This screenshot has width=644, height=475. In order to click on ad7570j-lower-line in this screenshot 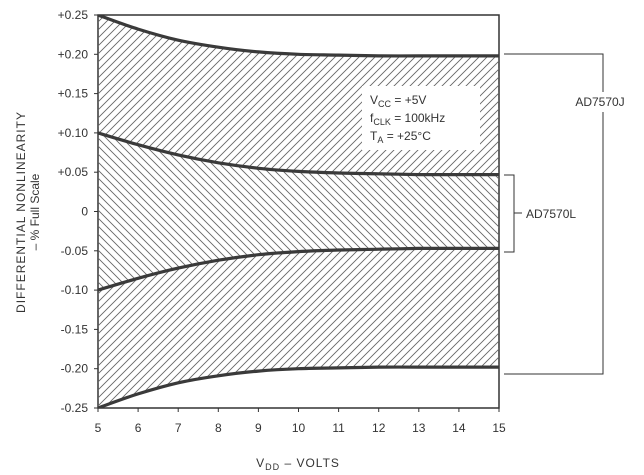, I will do `click(298, 386)`.